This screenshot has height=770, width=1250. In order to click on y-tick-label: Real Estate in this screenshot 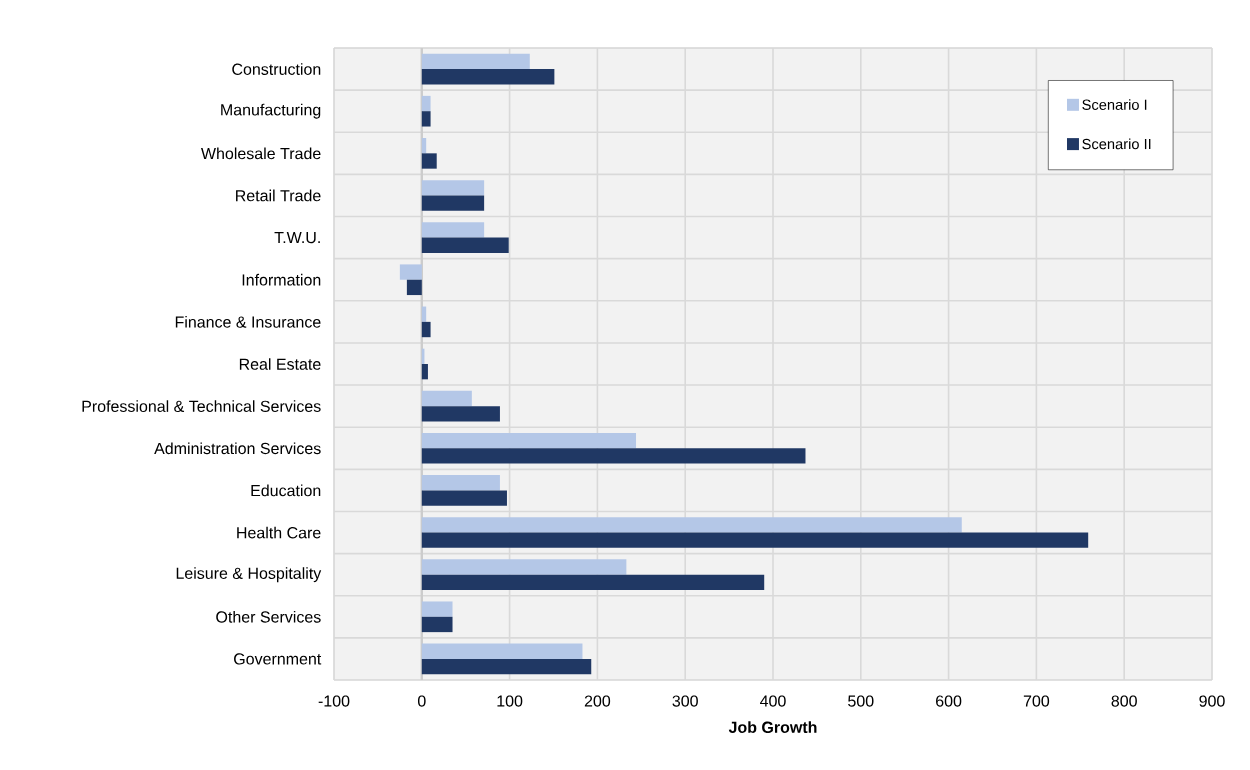, I will do `click(280, 364)`.